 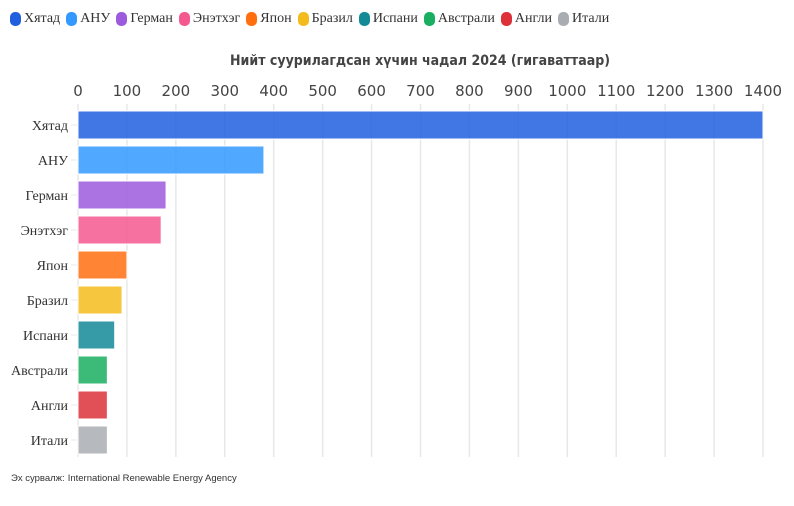 I want to click on legend-item: Испани, so click(x=388, y=19).